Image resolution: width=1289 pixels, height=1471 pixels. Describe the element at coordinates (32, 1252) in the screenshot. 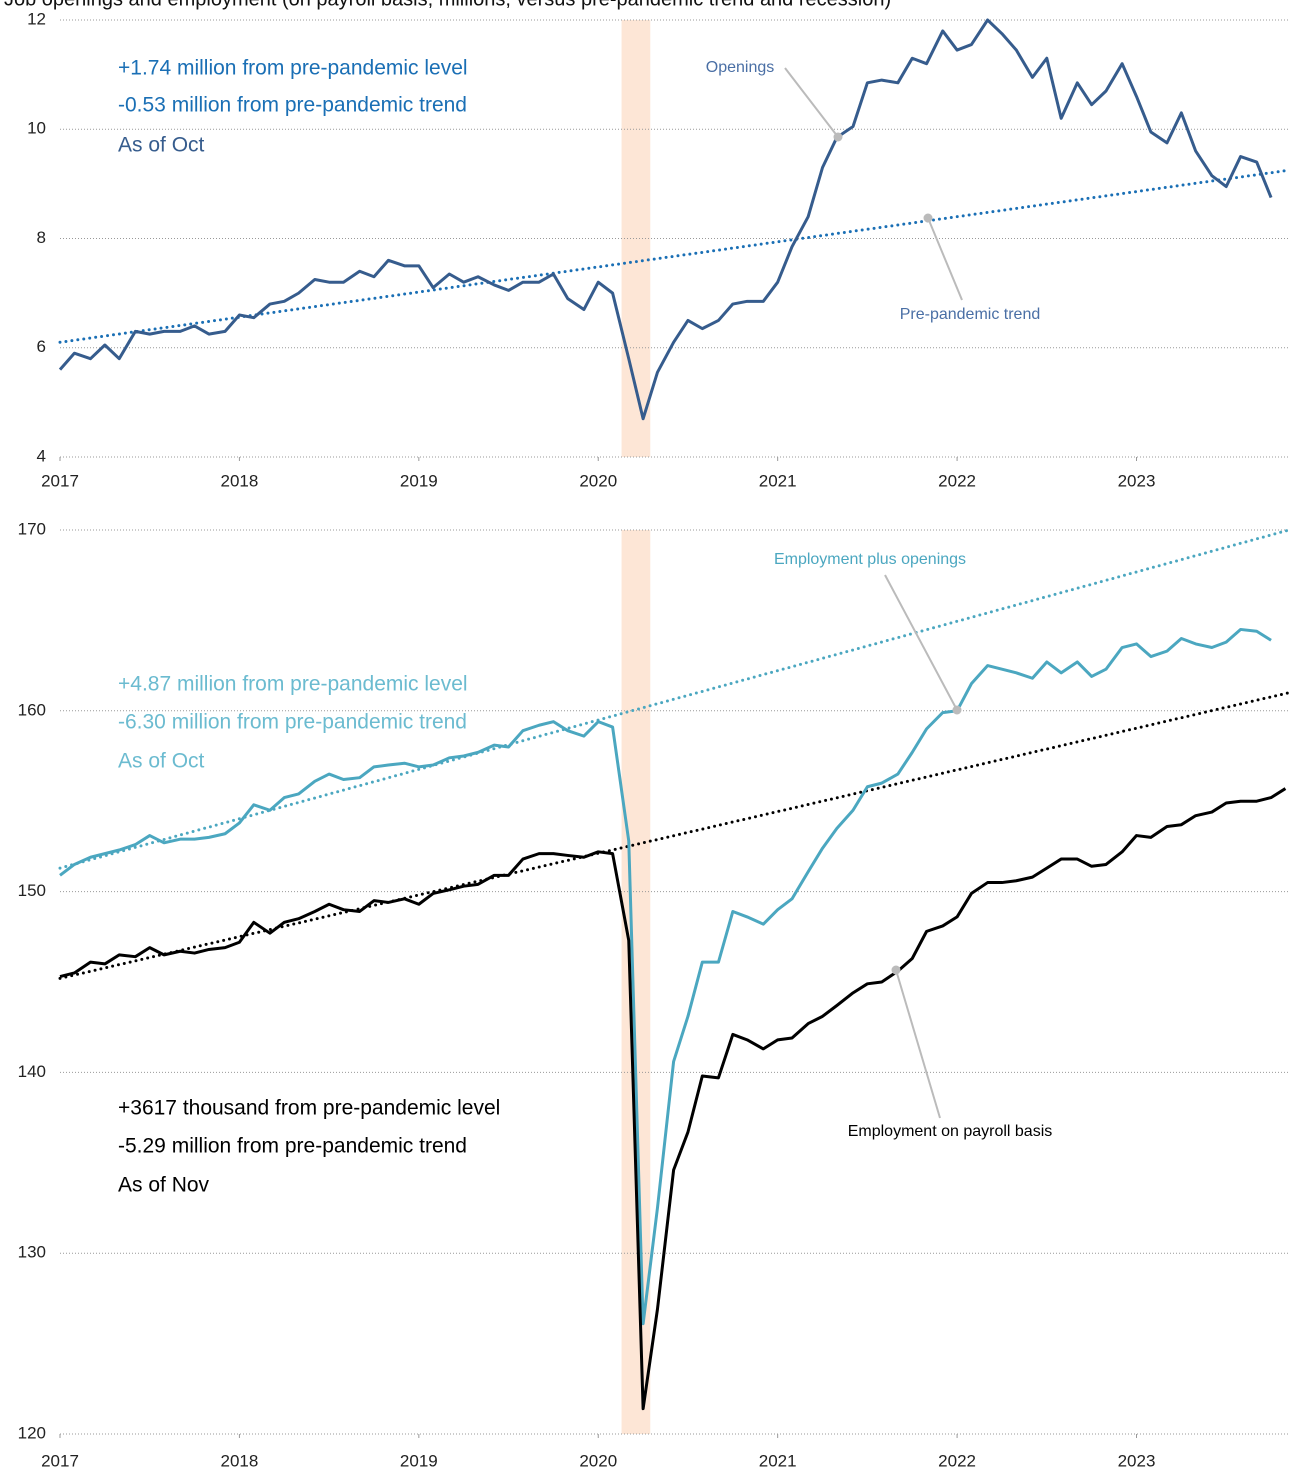

I see `y-tick-label: 130` at that location.